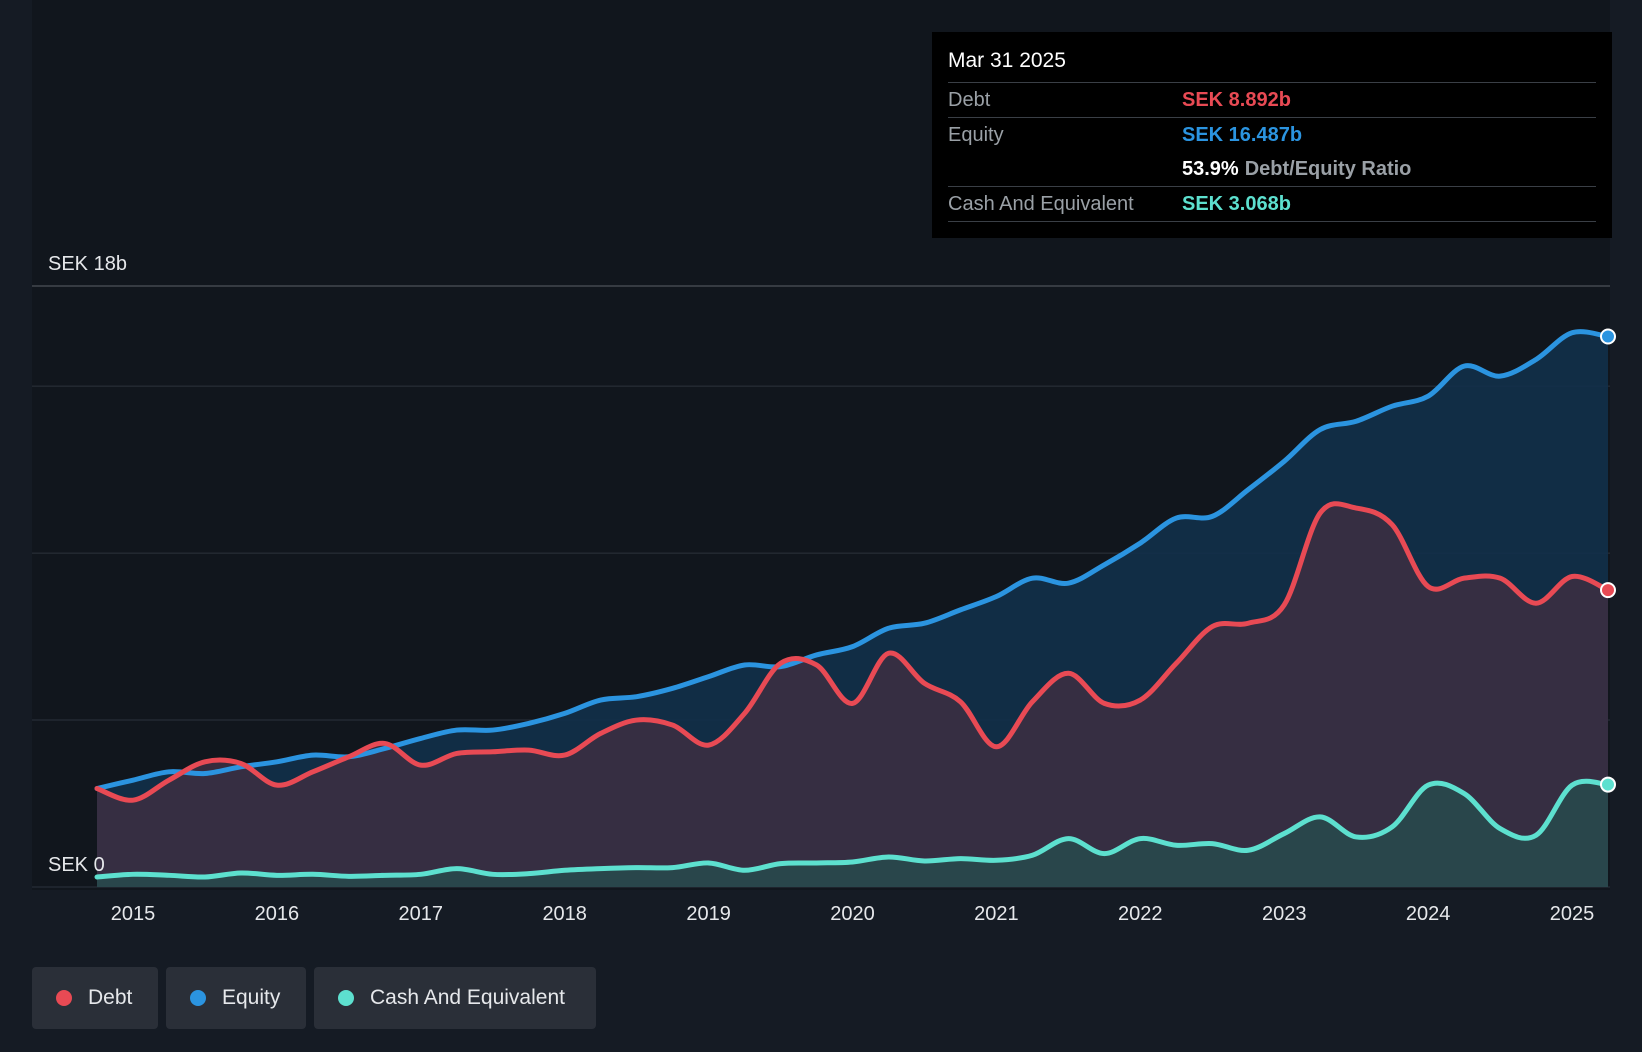 This screenshot has height=1052, width=1642. Describe the element at coordinates (64, 998) in the screenshot. I see `debt-dot-icon` at that location.